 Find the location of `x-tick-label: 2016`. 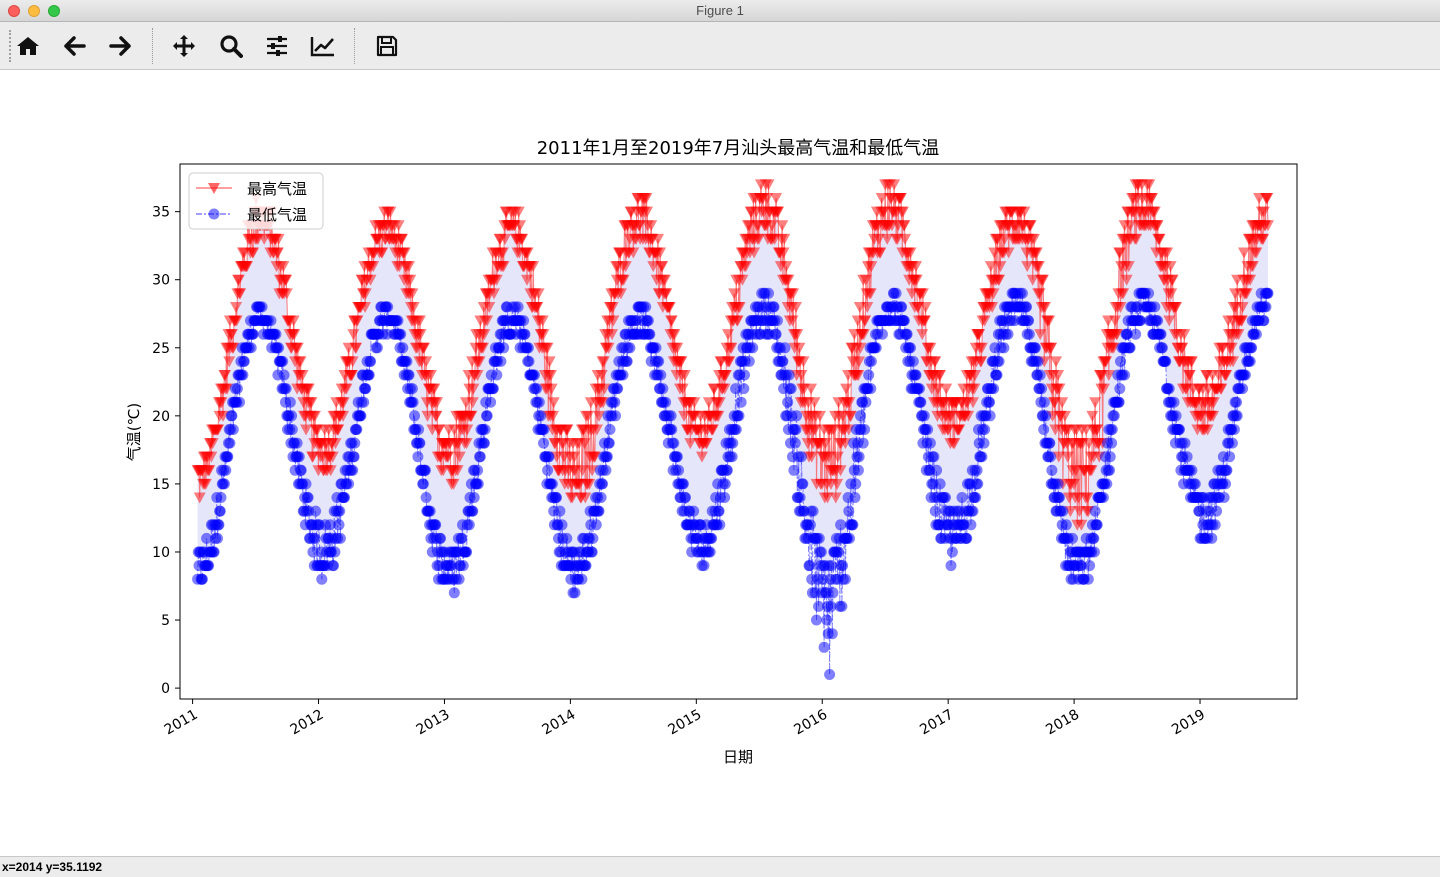

x-tick-label: 2016 is located at coordinates (810, 723).